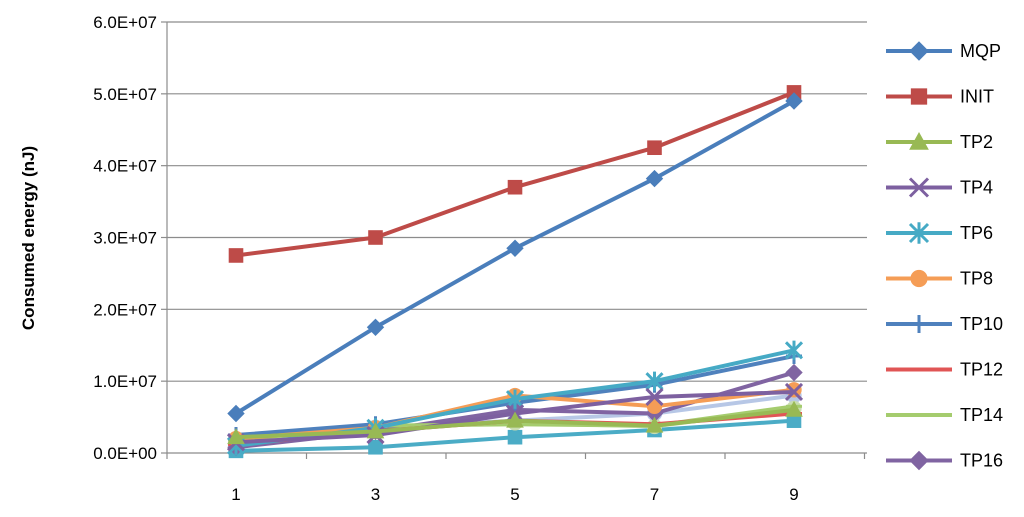 This screenshot has height=517, width=1024. I want to click on x-tick-label: 3, so click(375, 494).